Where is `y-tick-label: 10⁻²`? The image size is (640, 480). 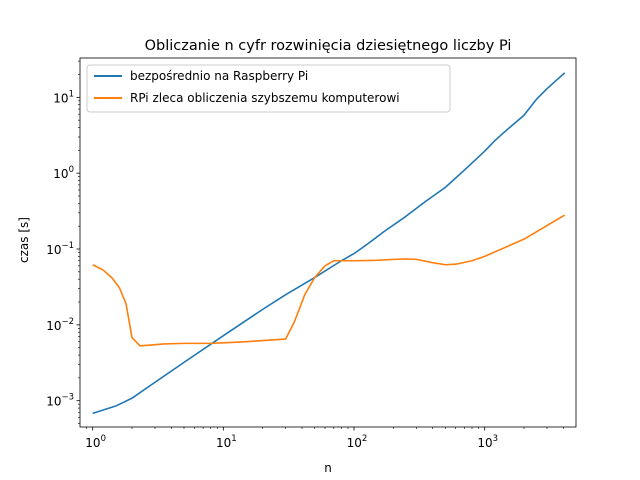
y-tick-label: 10⁻² is located at coordinates (60, 325).